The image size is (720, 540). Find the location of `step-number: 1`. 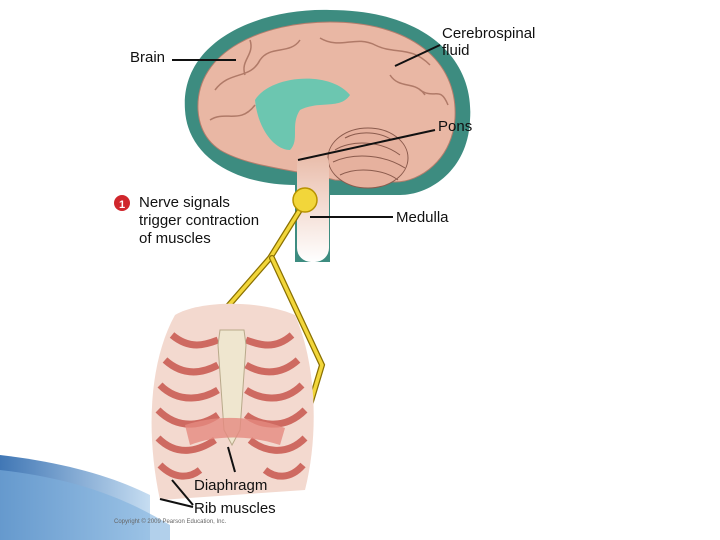

step-number: 1 is located at coordinates (122, 205).